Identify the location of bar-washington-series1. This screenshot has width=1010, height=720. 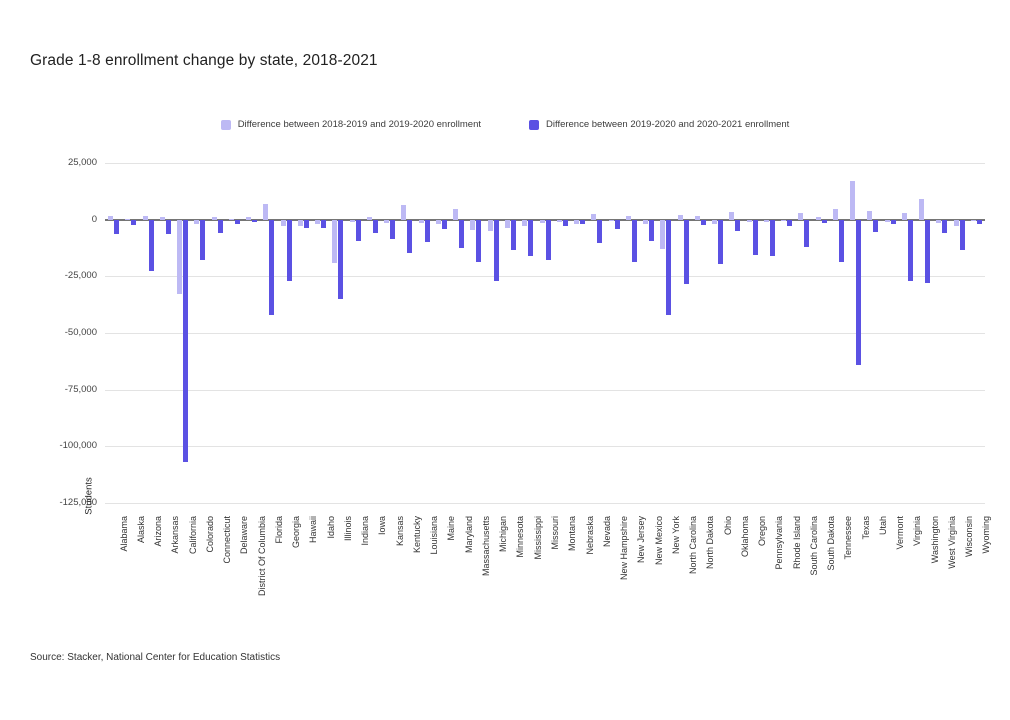
(922, 209).